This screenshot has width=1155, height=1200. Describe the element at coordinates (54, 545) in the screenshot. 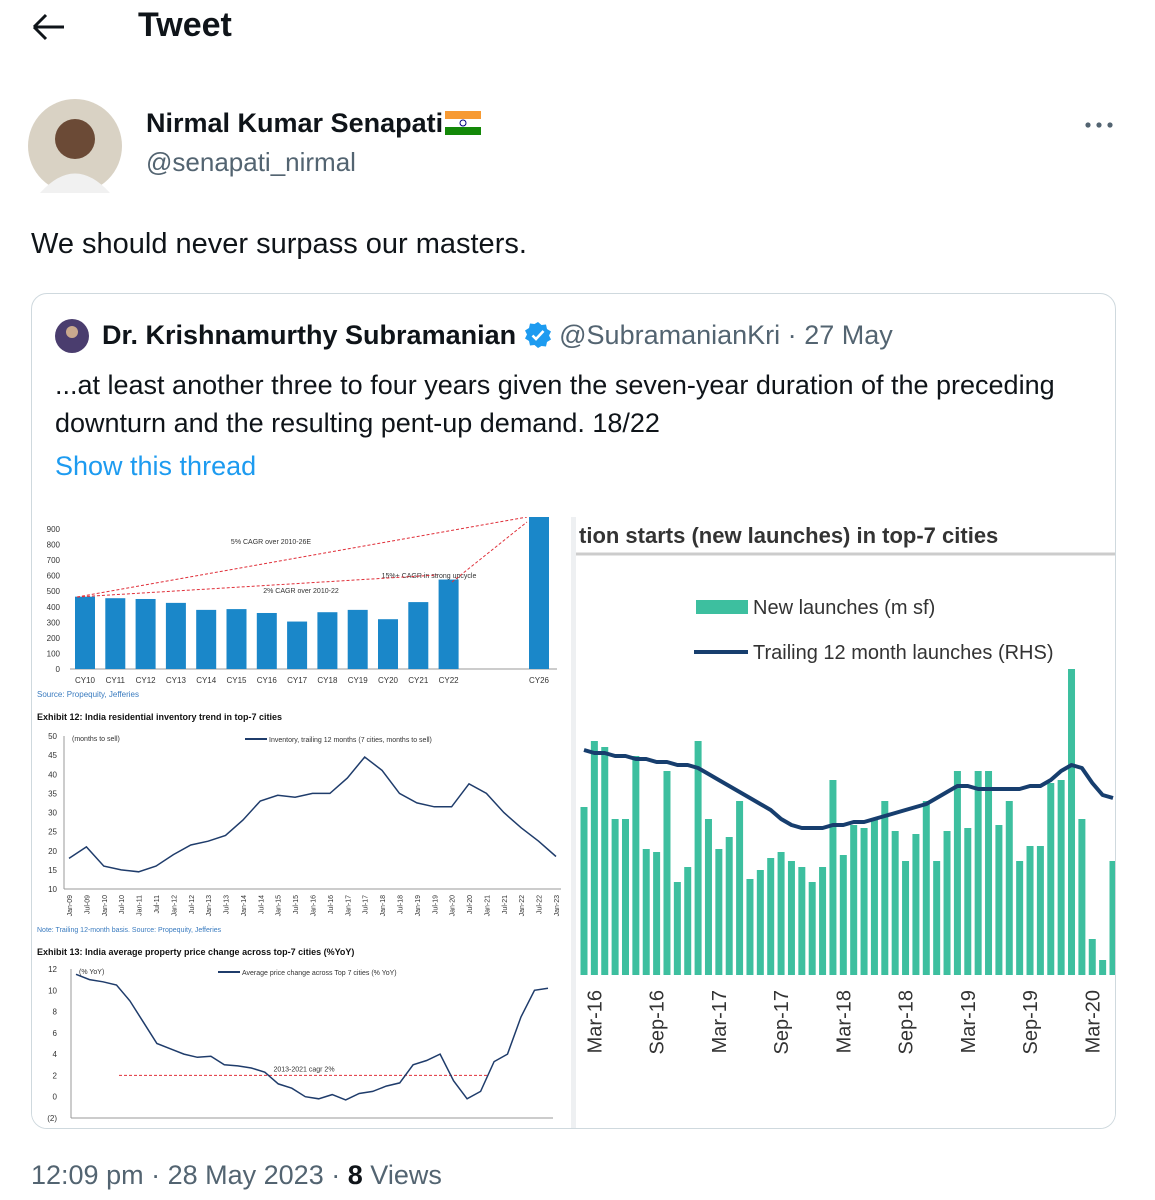

I see `y-tick-label: 800` at that location.